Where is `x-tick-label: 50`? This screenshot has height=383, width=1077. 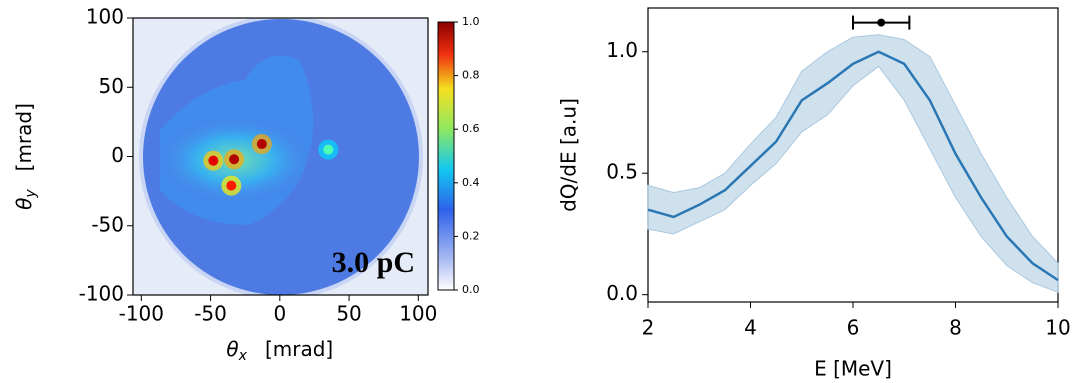 x-tick-label: 50 is located at coordinates (348, 314).